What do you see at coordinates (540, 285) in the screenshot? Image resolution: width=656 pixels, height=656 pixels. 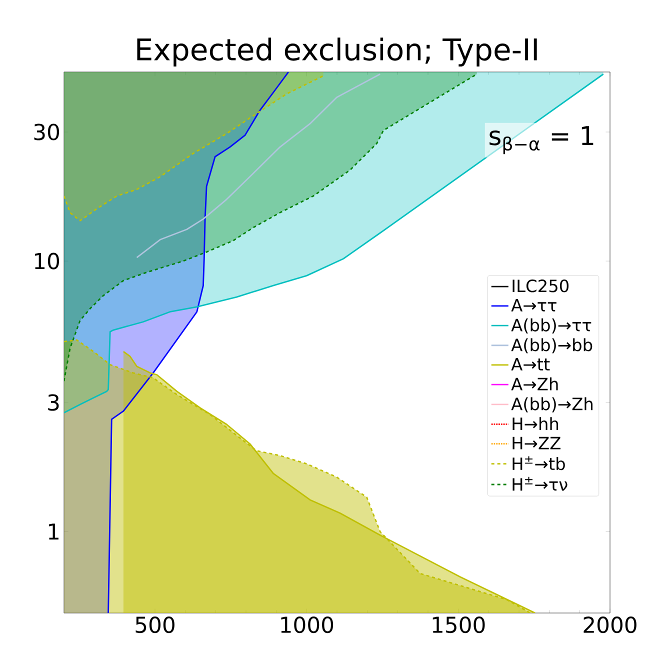 I see `legend-label: ILC250` at bounding box center [540, 285].